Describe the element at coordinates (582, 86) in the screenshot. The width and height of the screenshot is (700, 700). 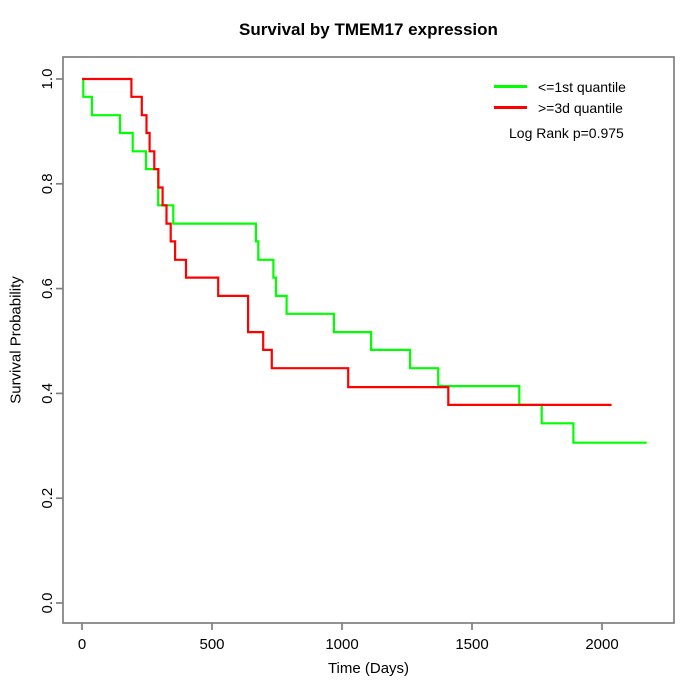
I see `legend-label-low: <=1st quantile` at that location.